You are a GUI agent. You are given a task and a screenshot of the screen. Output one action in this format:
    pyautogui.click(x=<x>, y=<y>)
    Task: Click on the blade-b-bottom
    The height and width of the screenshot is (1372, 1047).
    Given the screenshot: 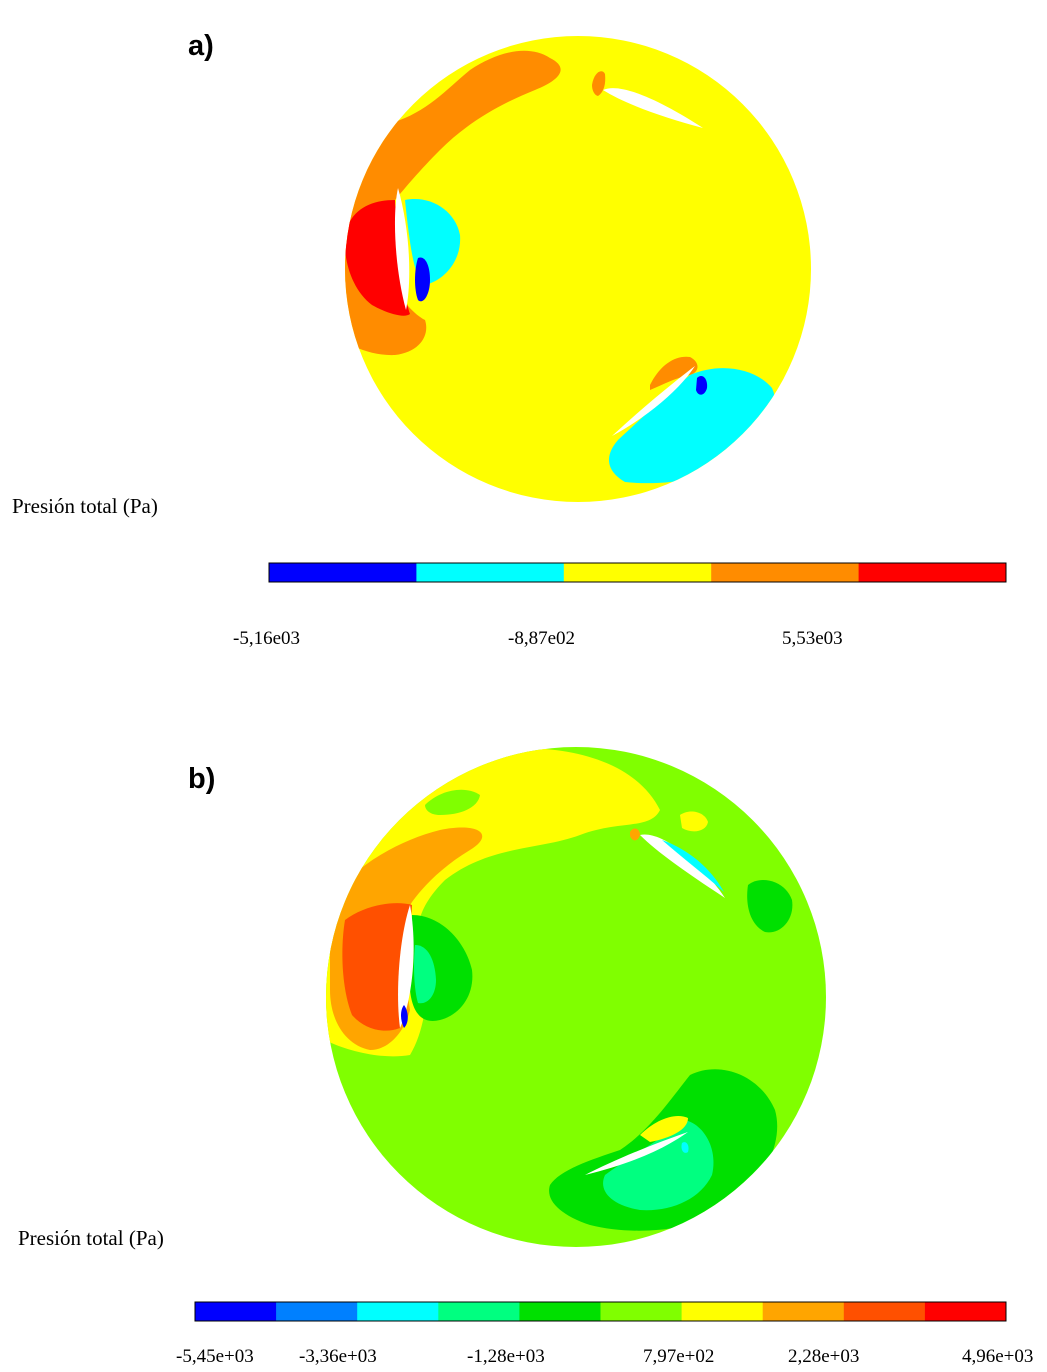 What is the action you would take?
    pyautogui.click(x=636, y=1153)
    